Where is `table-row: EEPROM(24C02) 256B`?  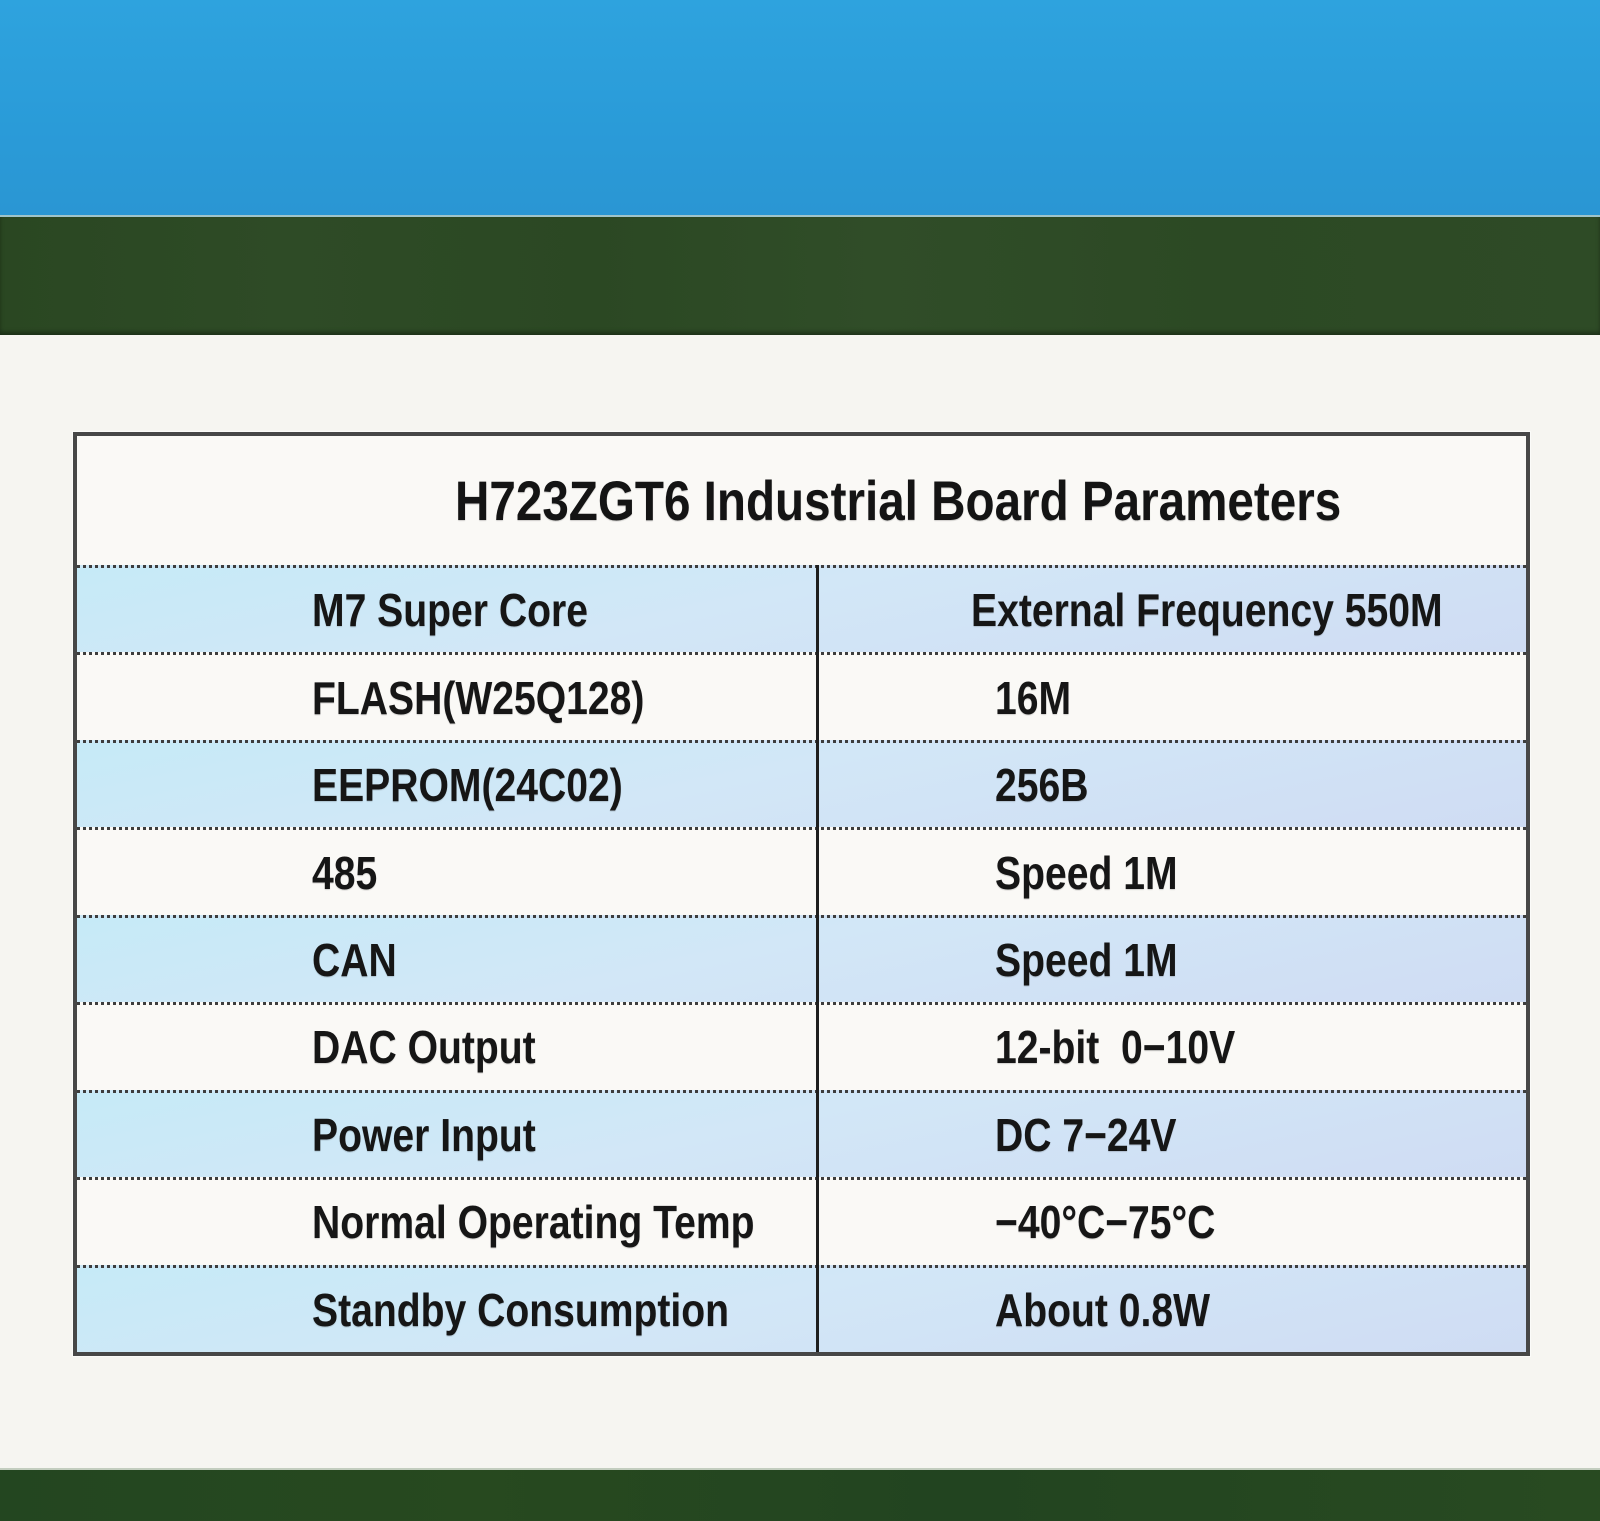 table-row: EEPROM(24C02) 256B is located at coordinates (801, 783).